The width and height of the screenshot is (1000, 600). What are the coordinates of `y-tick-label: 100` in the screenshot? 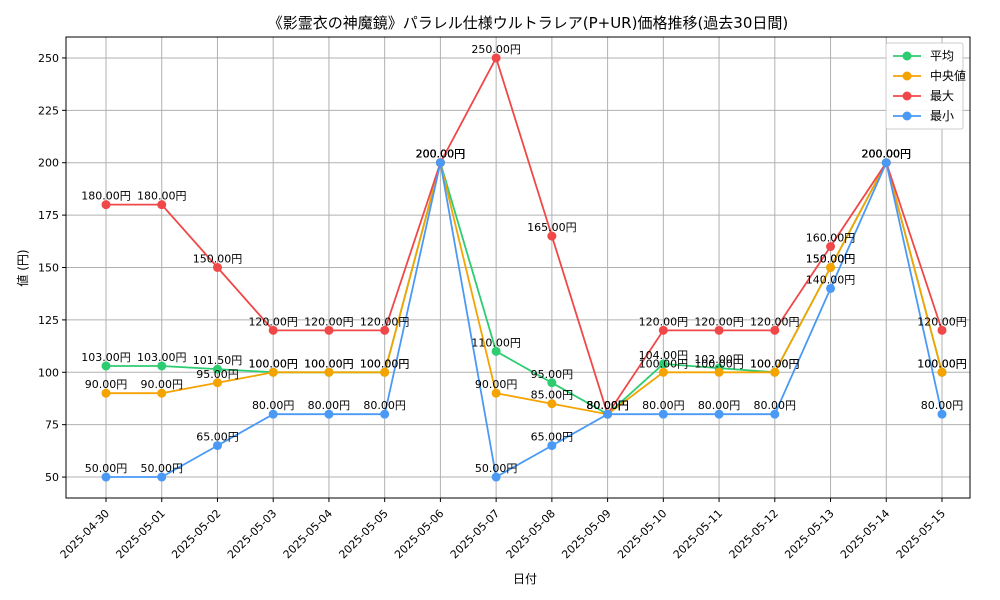 It's located at (48, 372).